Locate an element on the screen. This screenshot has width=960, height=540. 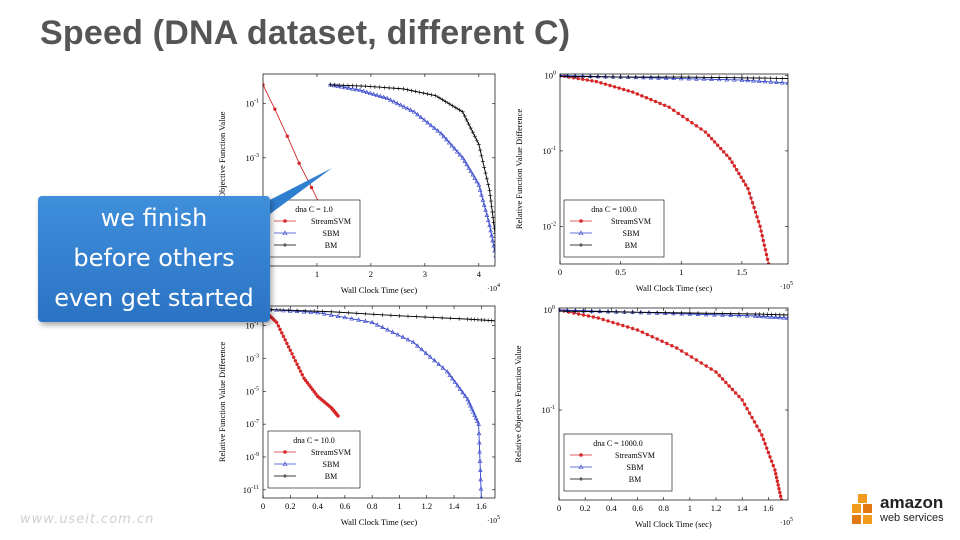
legend: dna C = 1000.0 StreamSVM SBM BM is located at coordinates (618, 462).